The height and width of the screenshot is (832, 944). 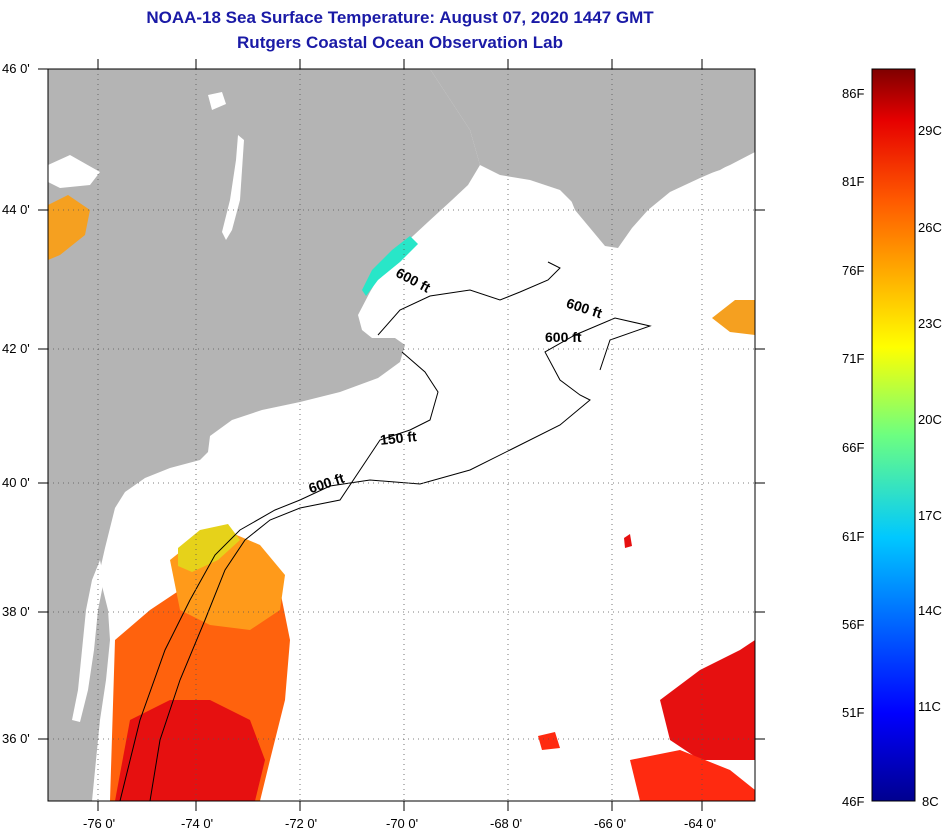 I want to click on lat-label: 38 0', so click(x=16, y=611).